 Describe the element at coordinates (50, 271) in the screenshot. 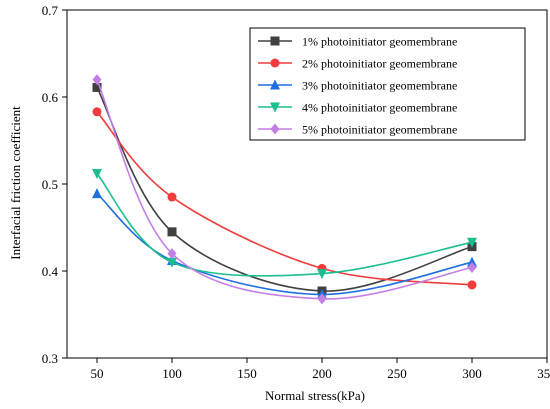

I see `y-tick-label: 0.4` at that location.